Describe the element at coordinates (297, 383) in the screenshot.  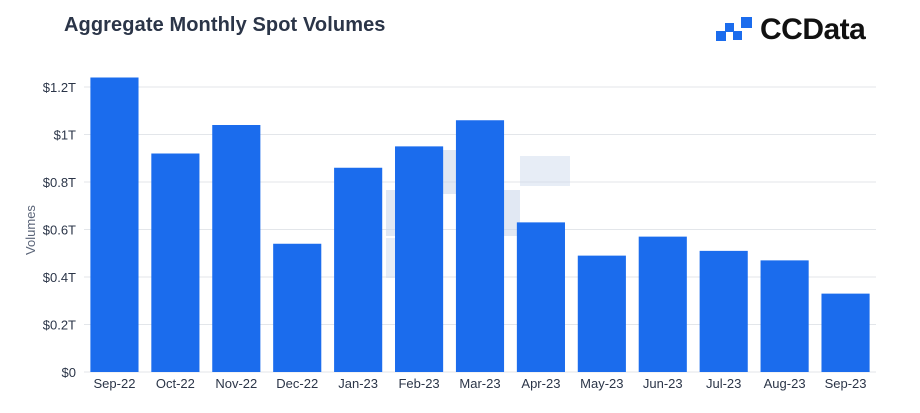
I see `x-tick-label: Dec-22` at that location.